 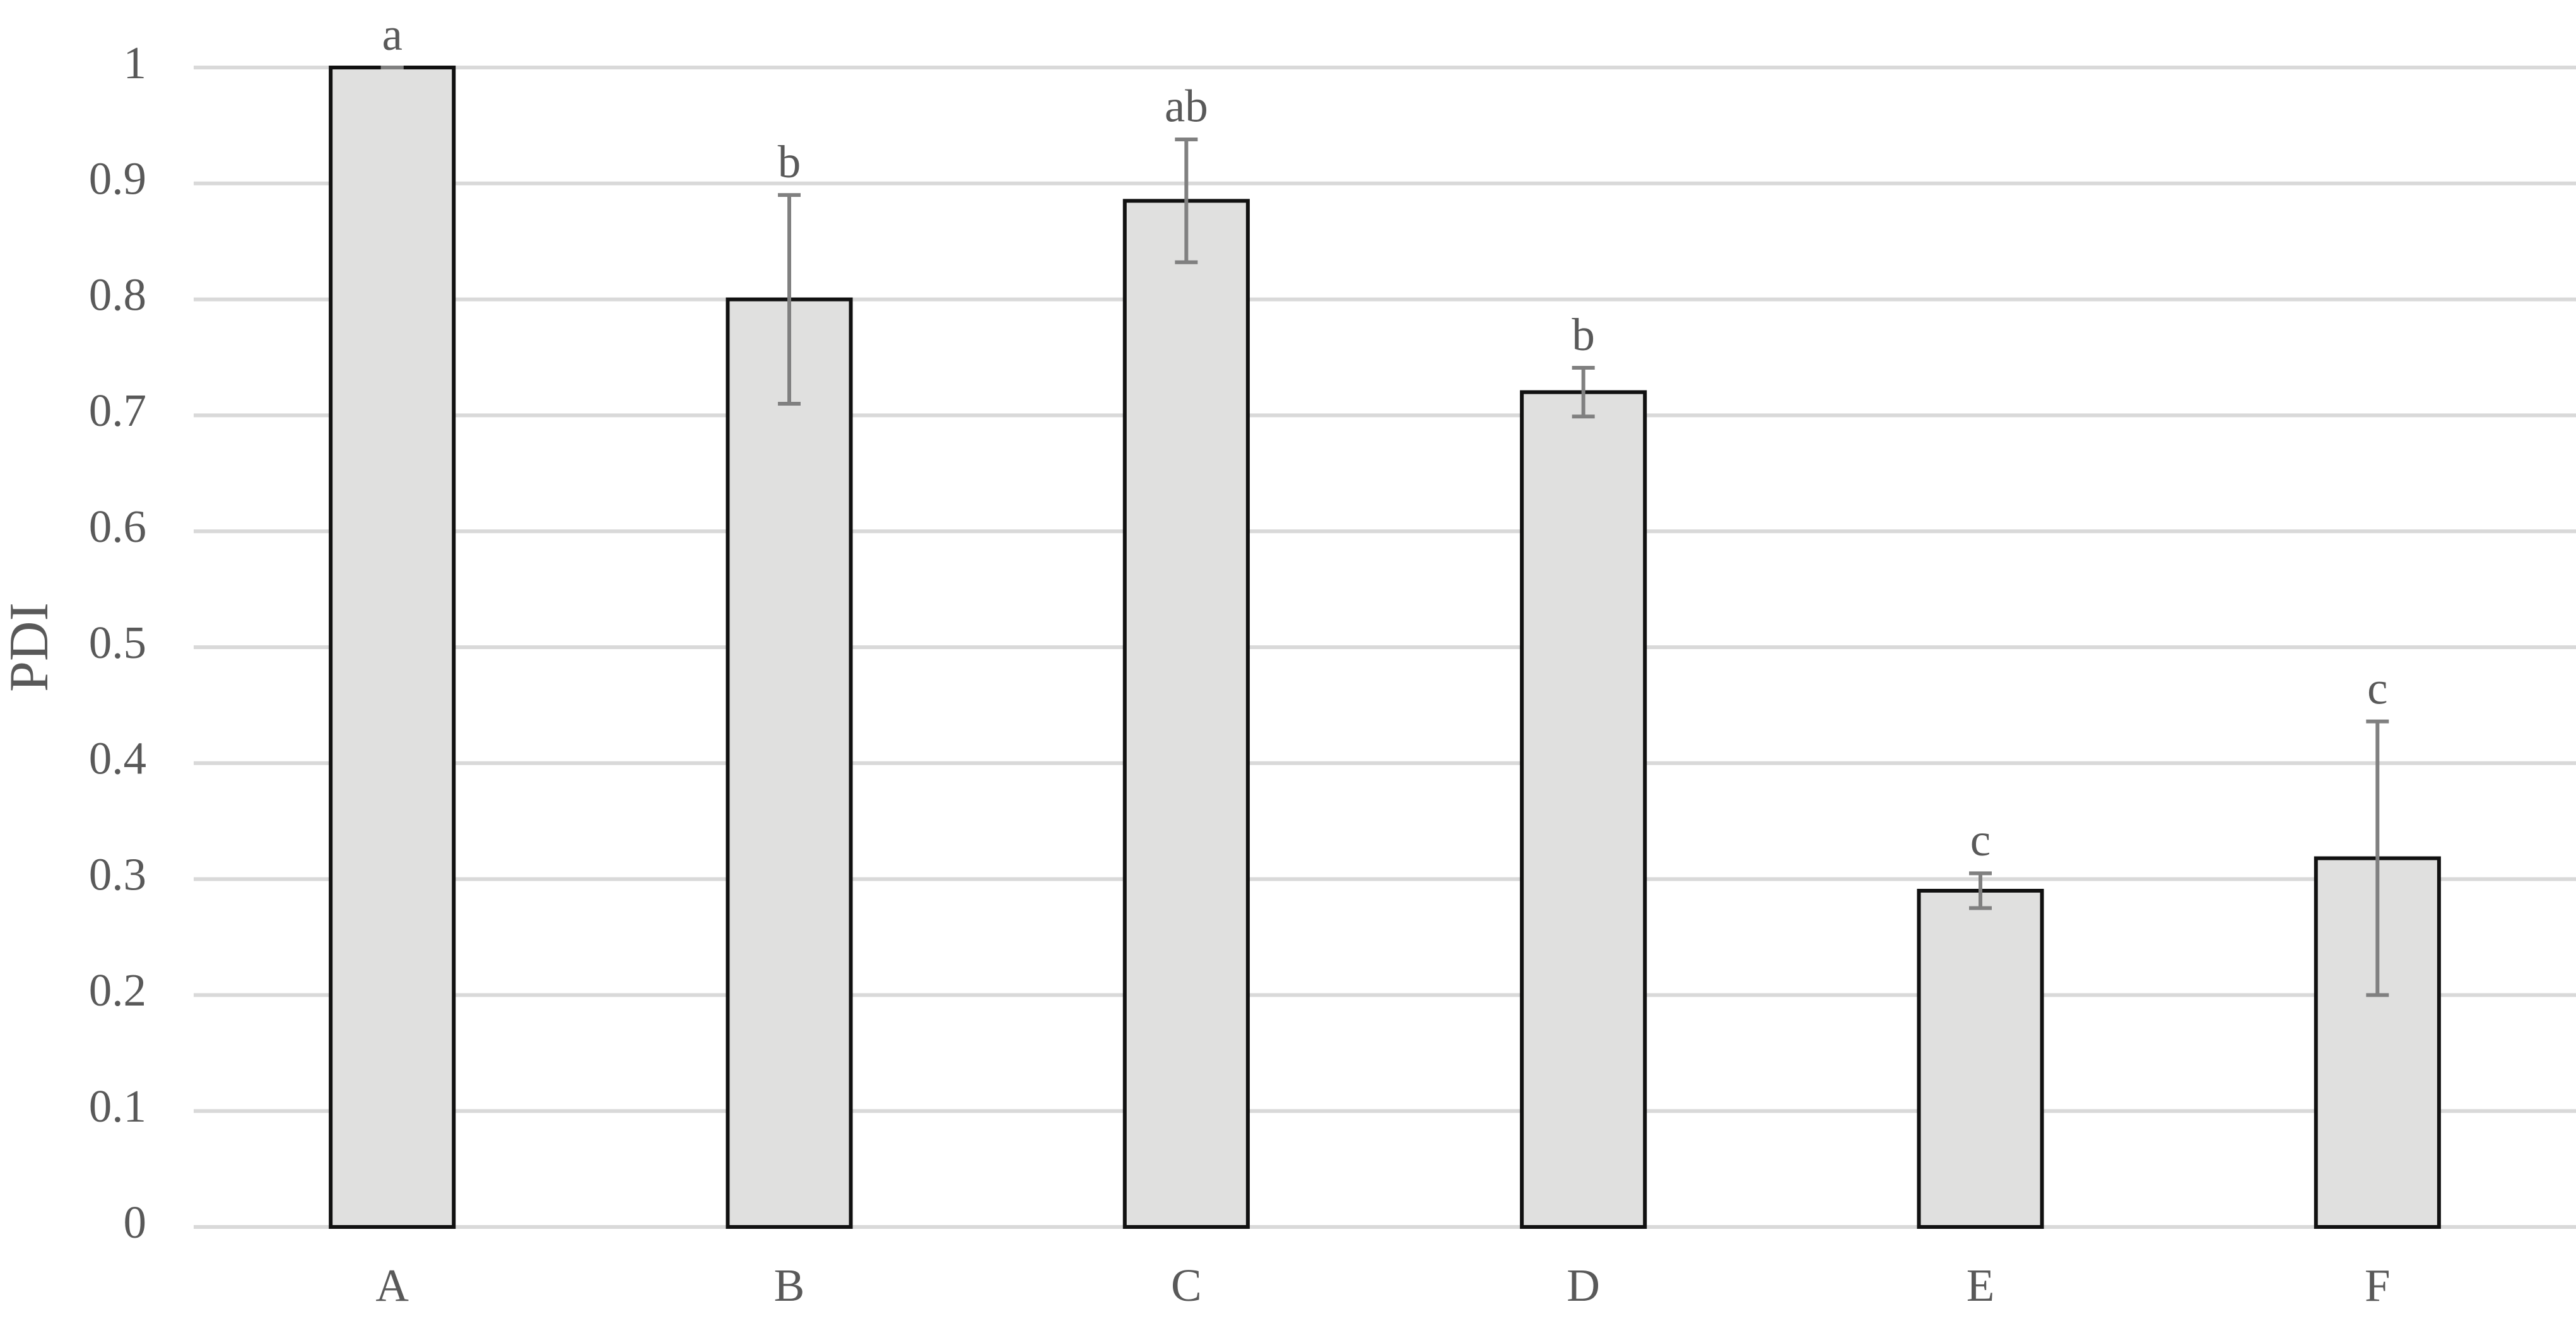 What do you see at coordinates (118, 294) in the screenshot?
I see `y-tick-label: 0.8` at bounding box center [118, 294].